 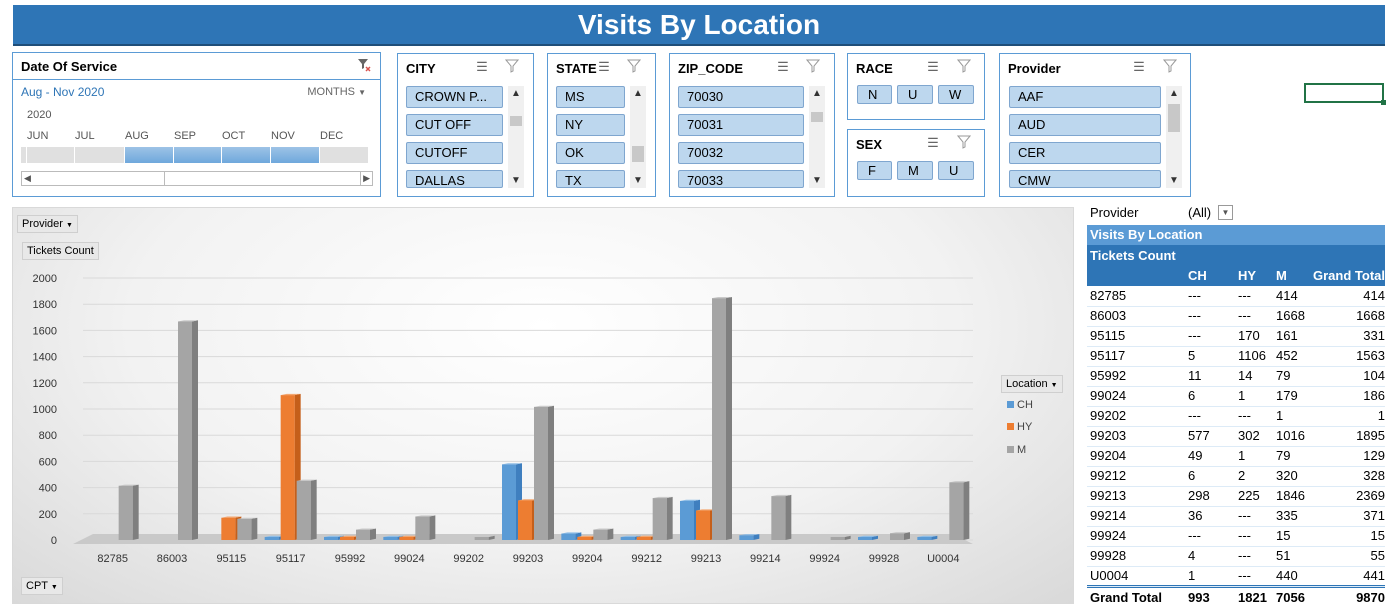 What do you see at coordinates (47, 224) in the screenshot?
I see `provider-field-button: Provider ▼` at bounding box center [47, 224].